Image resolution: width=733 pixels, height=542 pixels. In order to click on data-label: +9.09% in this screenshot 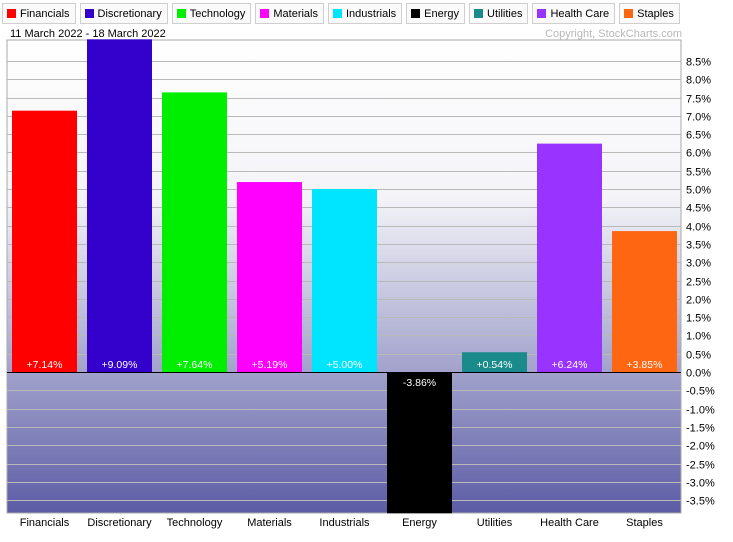, I will do `click(120, 365)`.